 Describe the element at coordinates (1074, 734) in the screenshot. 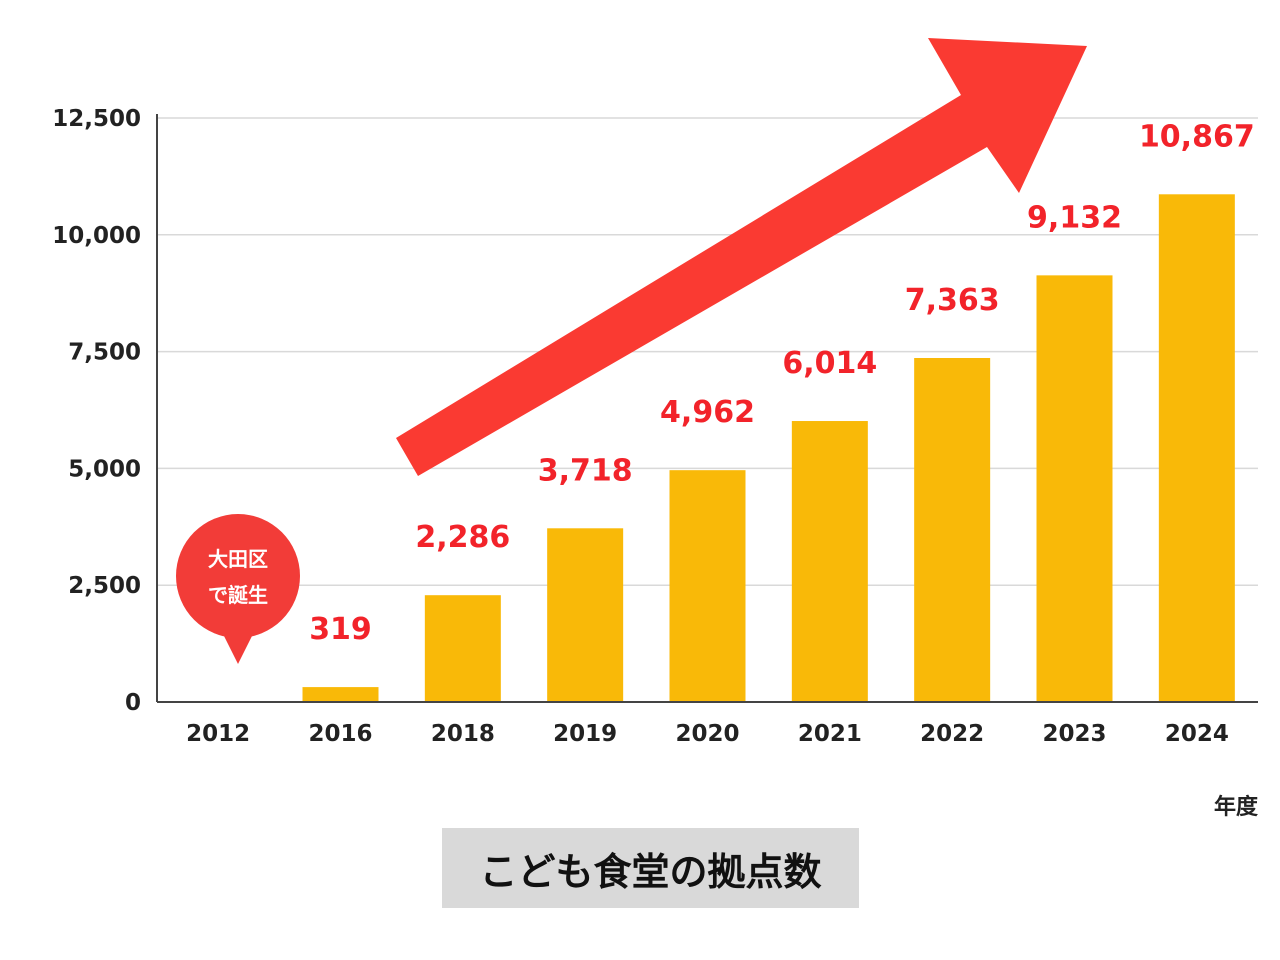

I see `x-tick-label: 2023` at that location.